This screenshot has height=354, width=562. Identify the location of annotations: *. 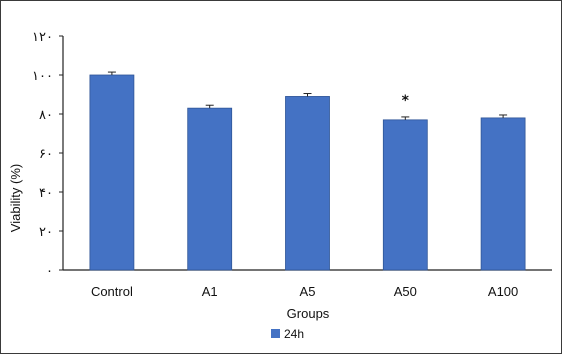
(406, 101).